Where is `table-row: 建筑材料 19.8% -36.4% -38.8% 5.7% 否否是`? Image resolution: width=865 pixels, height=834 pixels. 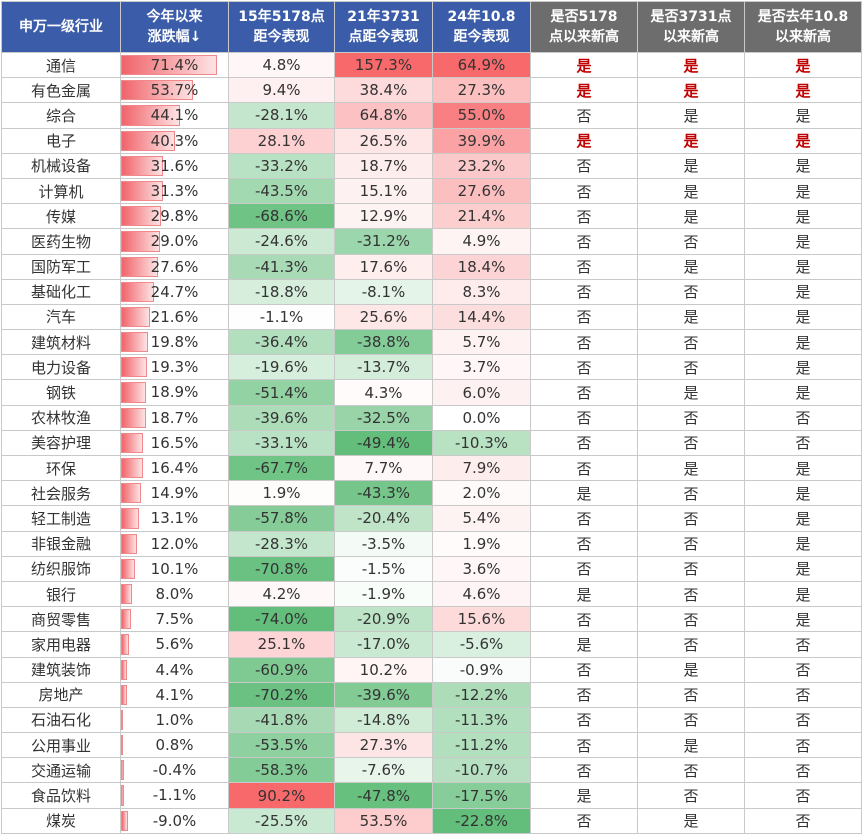
table-row: 建筑材料 19.8% -36.4% -38.8% 5.7% 否否是 is located at coordinates (431, 342).